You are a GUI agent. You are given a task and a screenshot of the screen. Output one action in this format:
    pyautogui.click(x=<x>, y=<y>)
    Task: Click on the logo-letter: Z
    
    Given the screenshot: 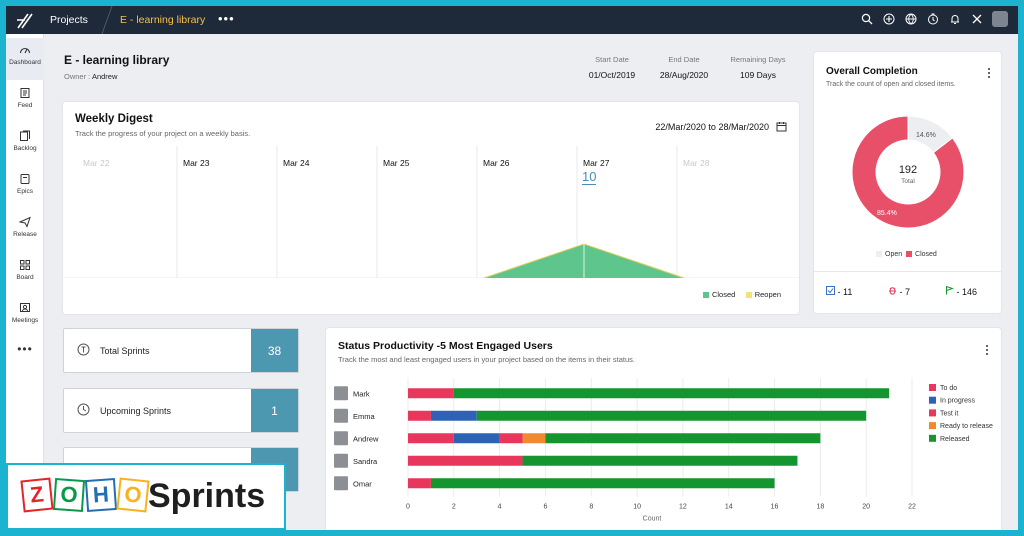 What is the action you would take?
    pyautogui.click(x=37, y=495)
    